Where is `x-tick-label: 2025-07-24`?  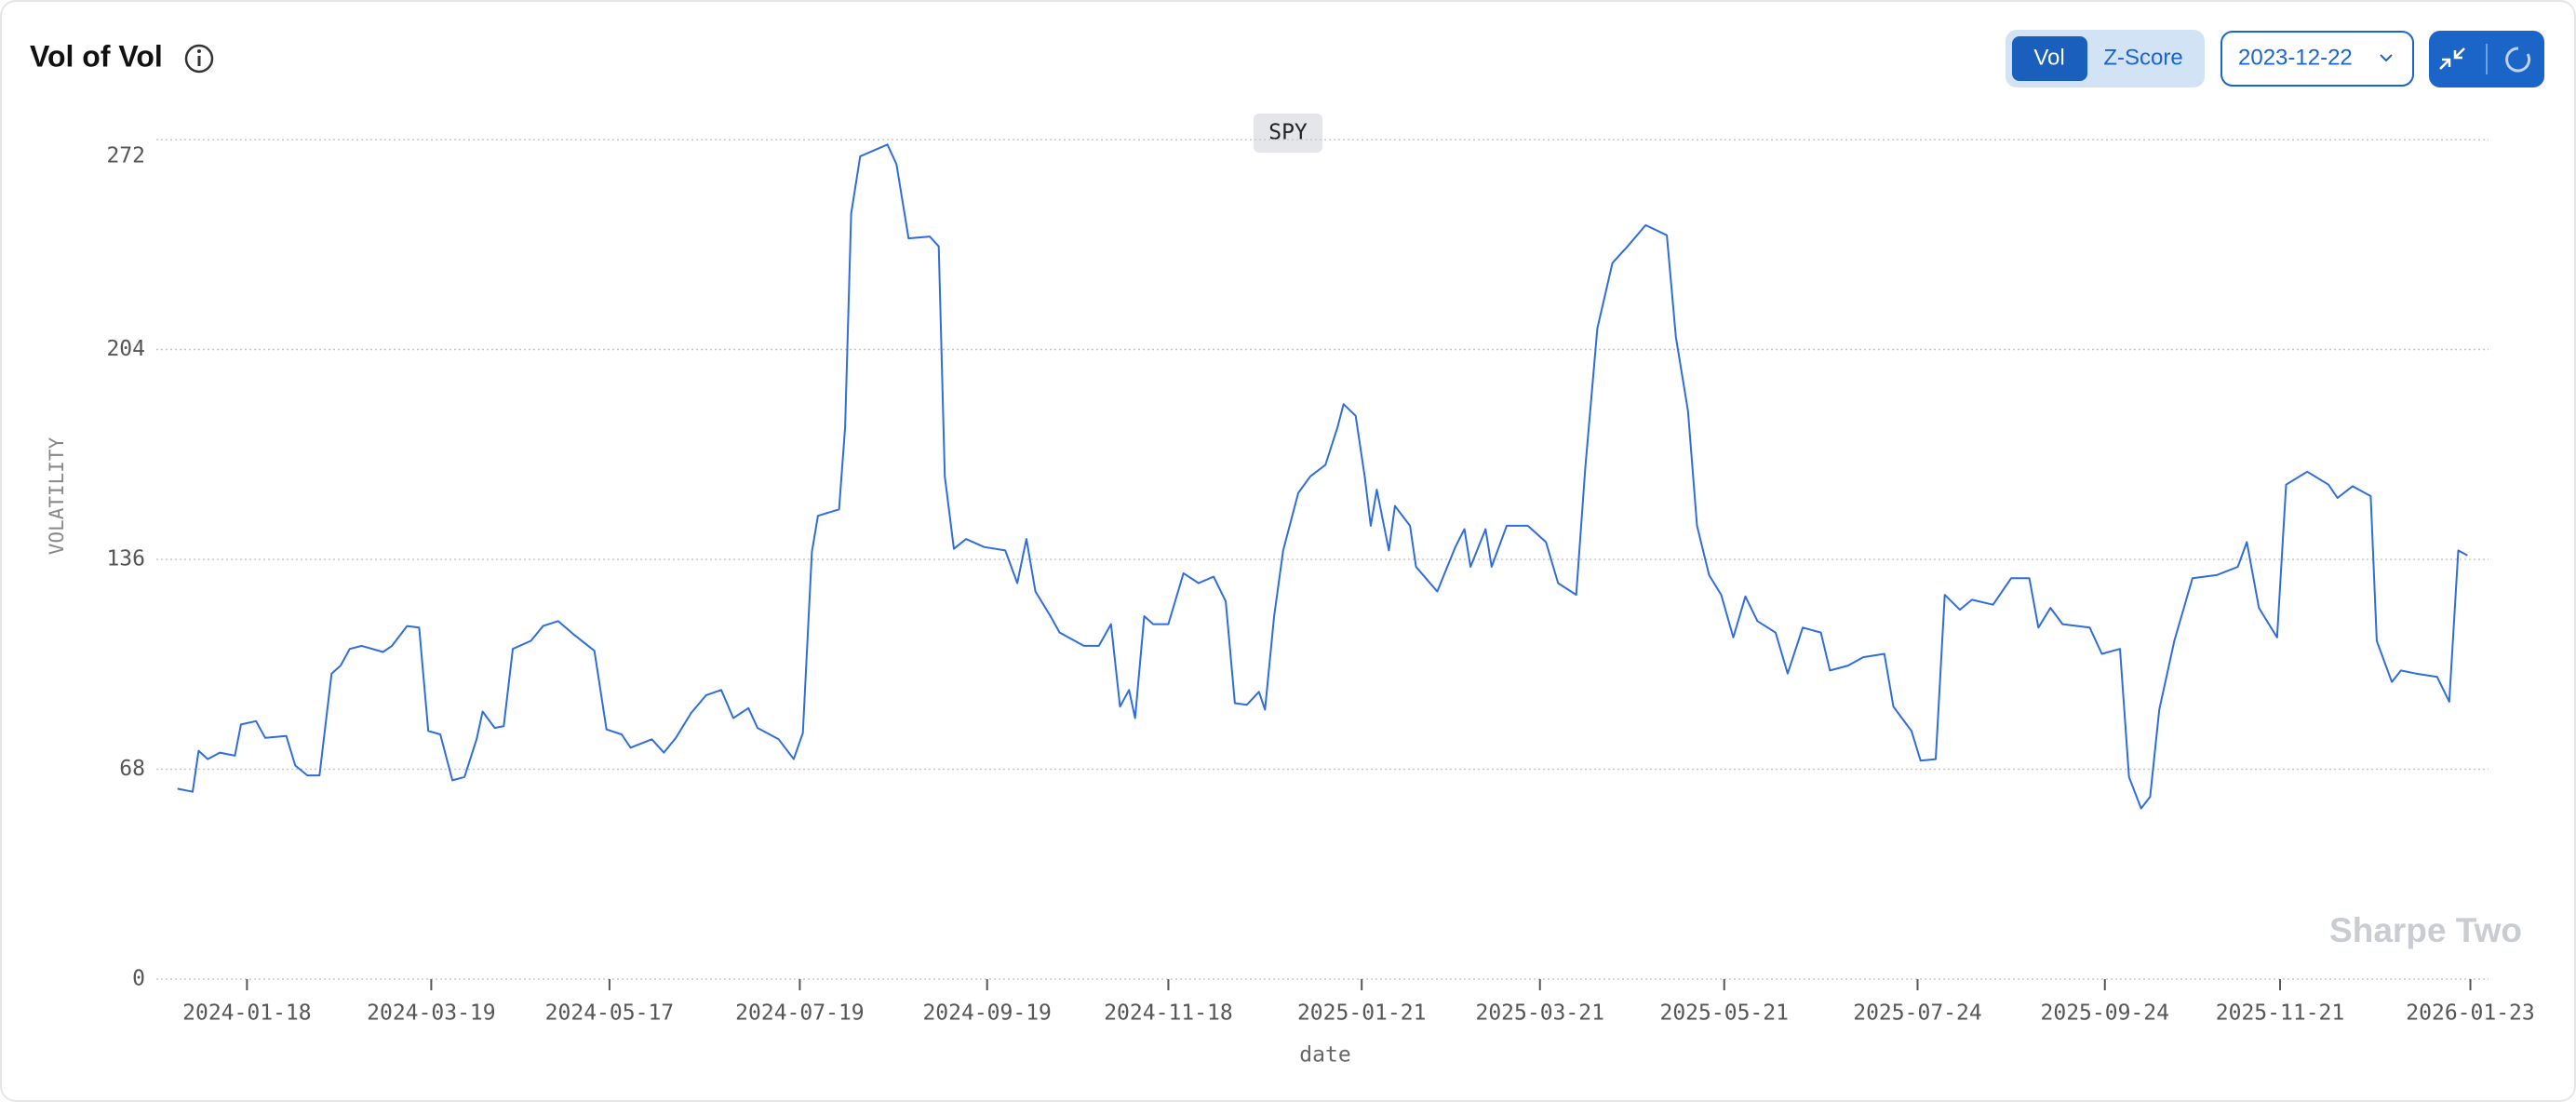 x-tick-label: 2025-07-24 is located at coordinates (1917, 1014).